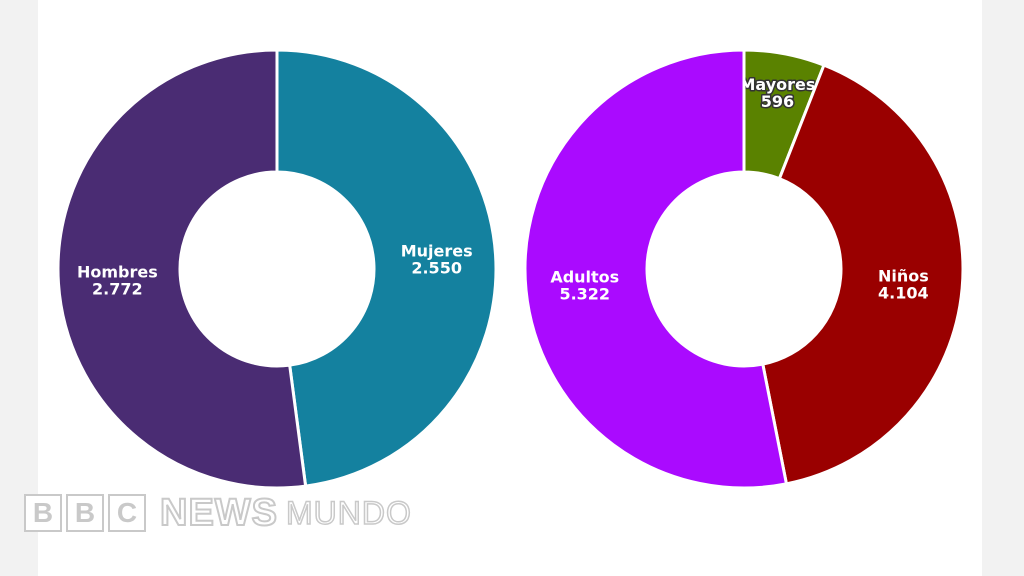 The height and width of the screenshot is (576, 1024). I want to click on logo-letter-b2: B, so click(85, 513).